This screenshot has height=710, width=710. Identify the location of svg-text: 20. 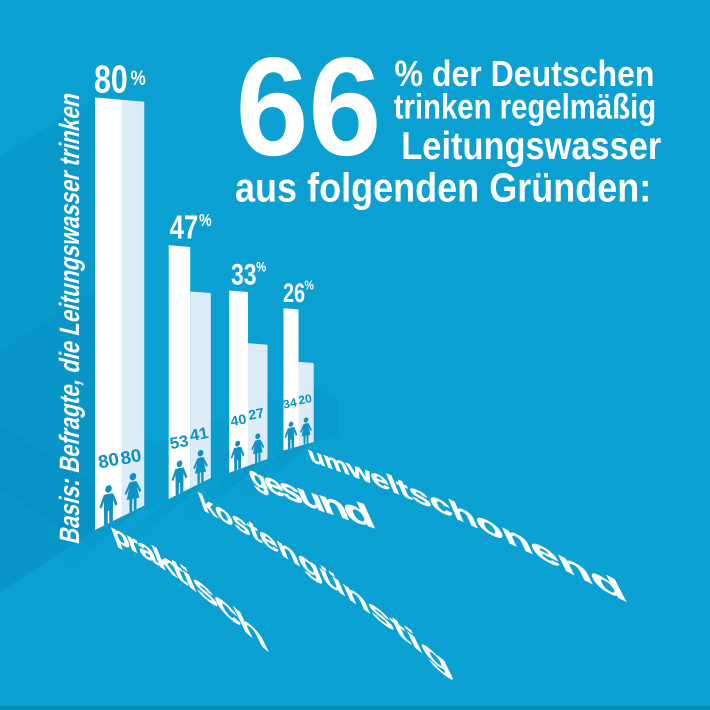
(305, 399).